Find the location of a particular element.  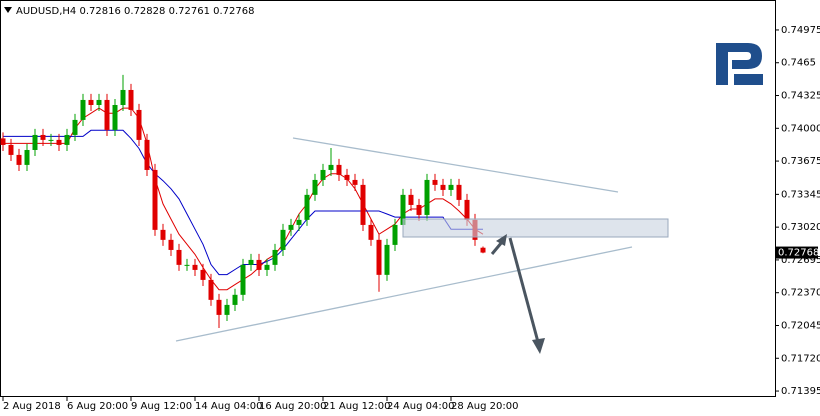

price-label: 0.72768 is located at coordinates (798, 253).